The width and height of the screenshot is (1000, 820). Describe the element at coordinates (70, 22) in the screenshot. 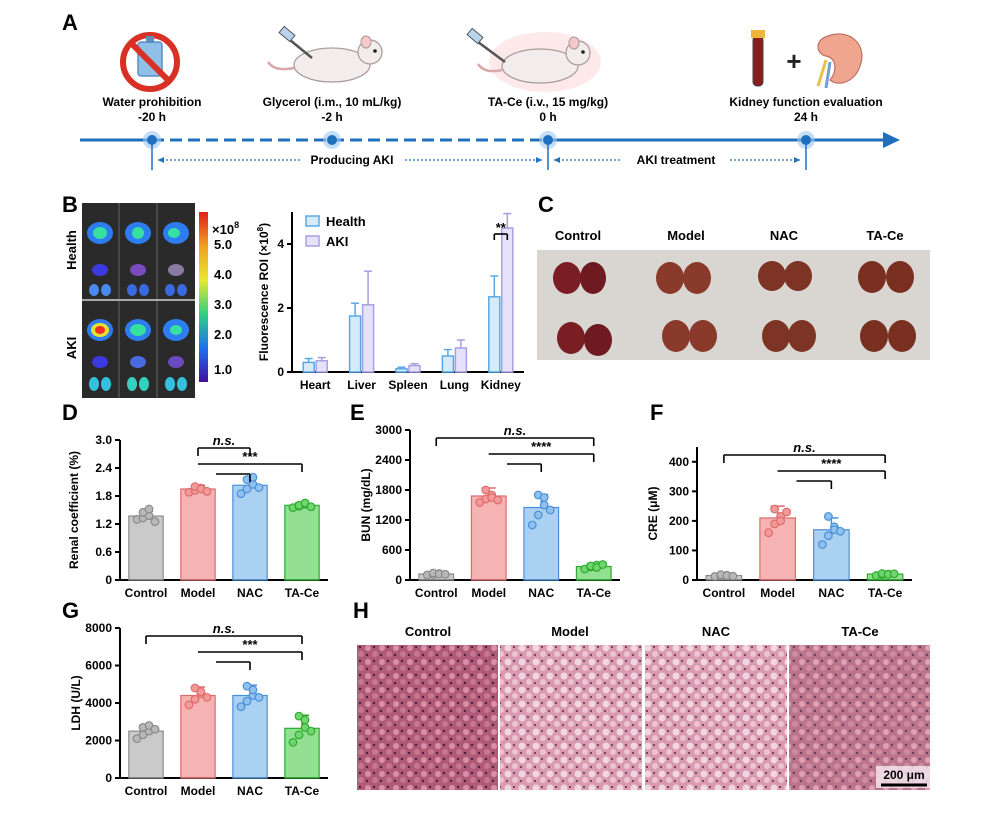

I see `panel-letter-a: A` at that location.